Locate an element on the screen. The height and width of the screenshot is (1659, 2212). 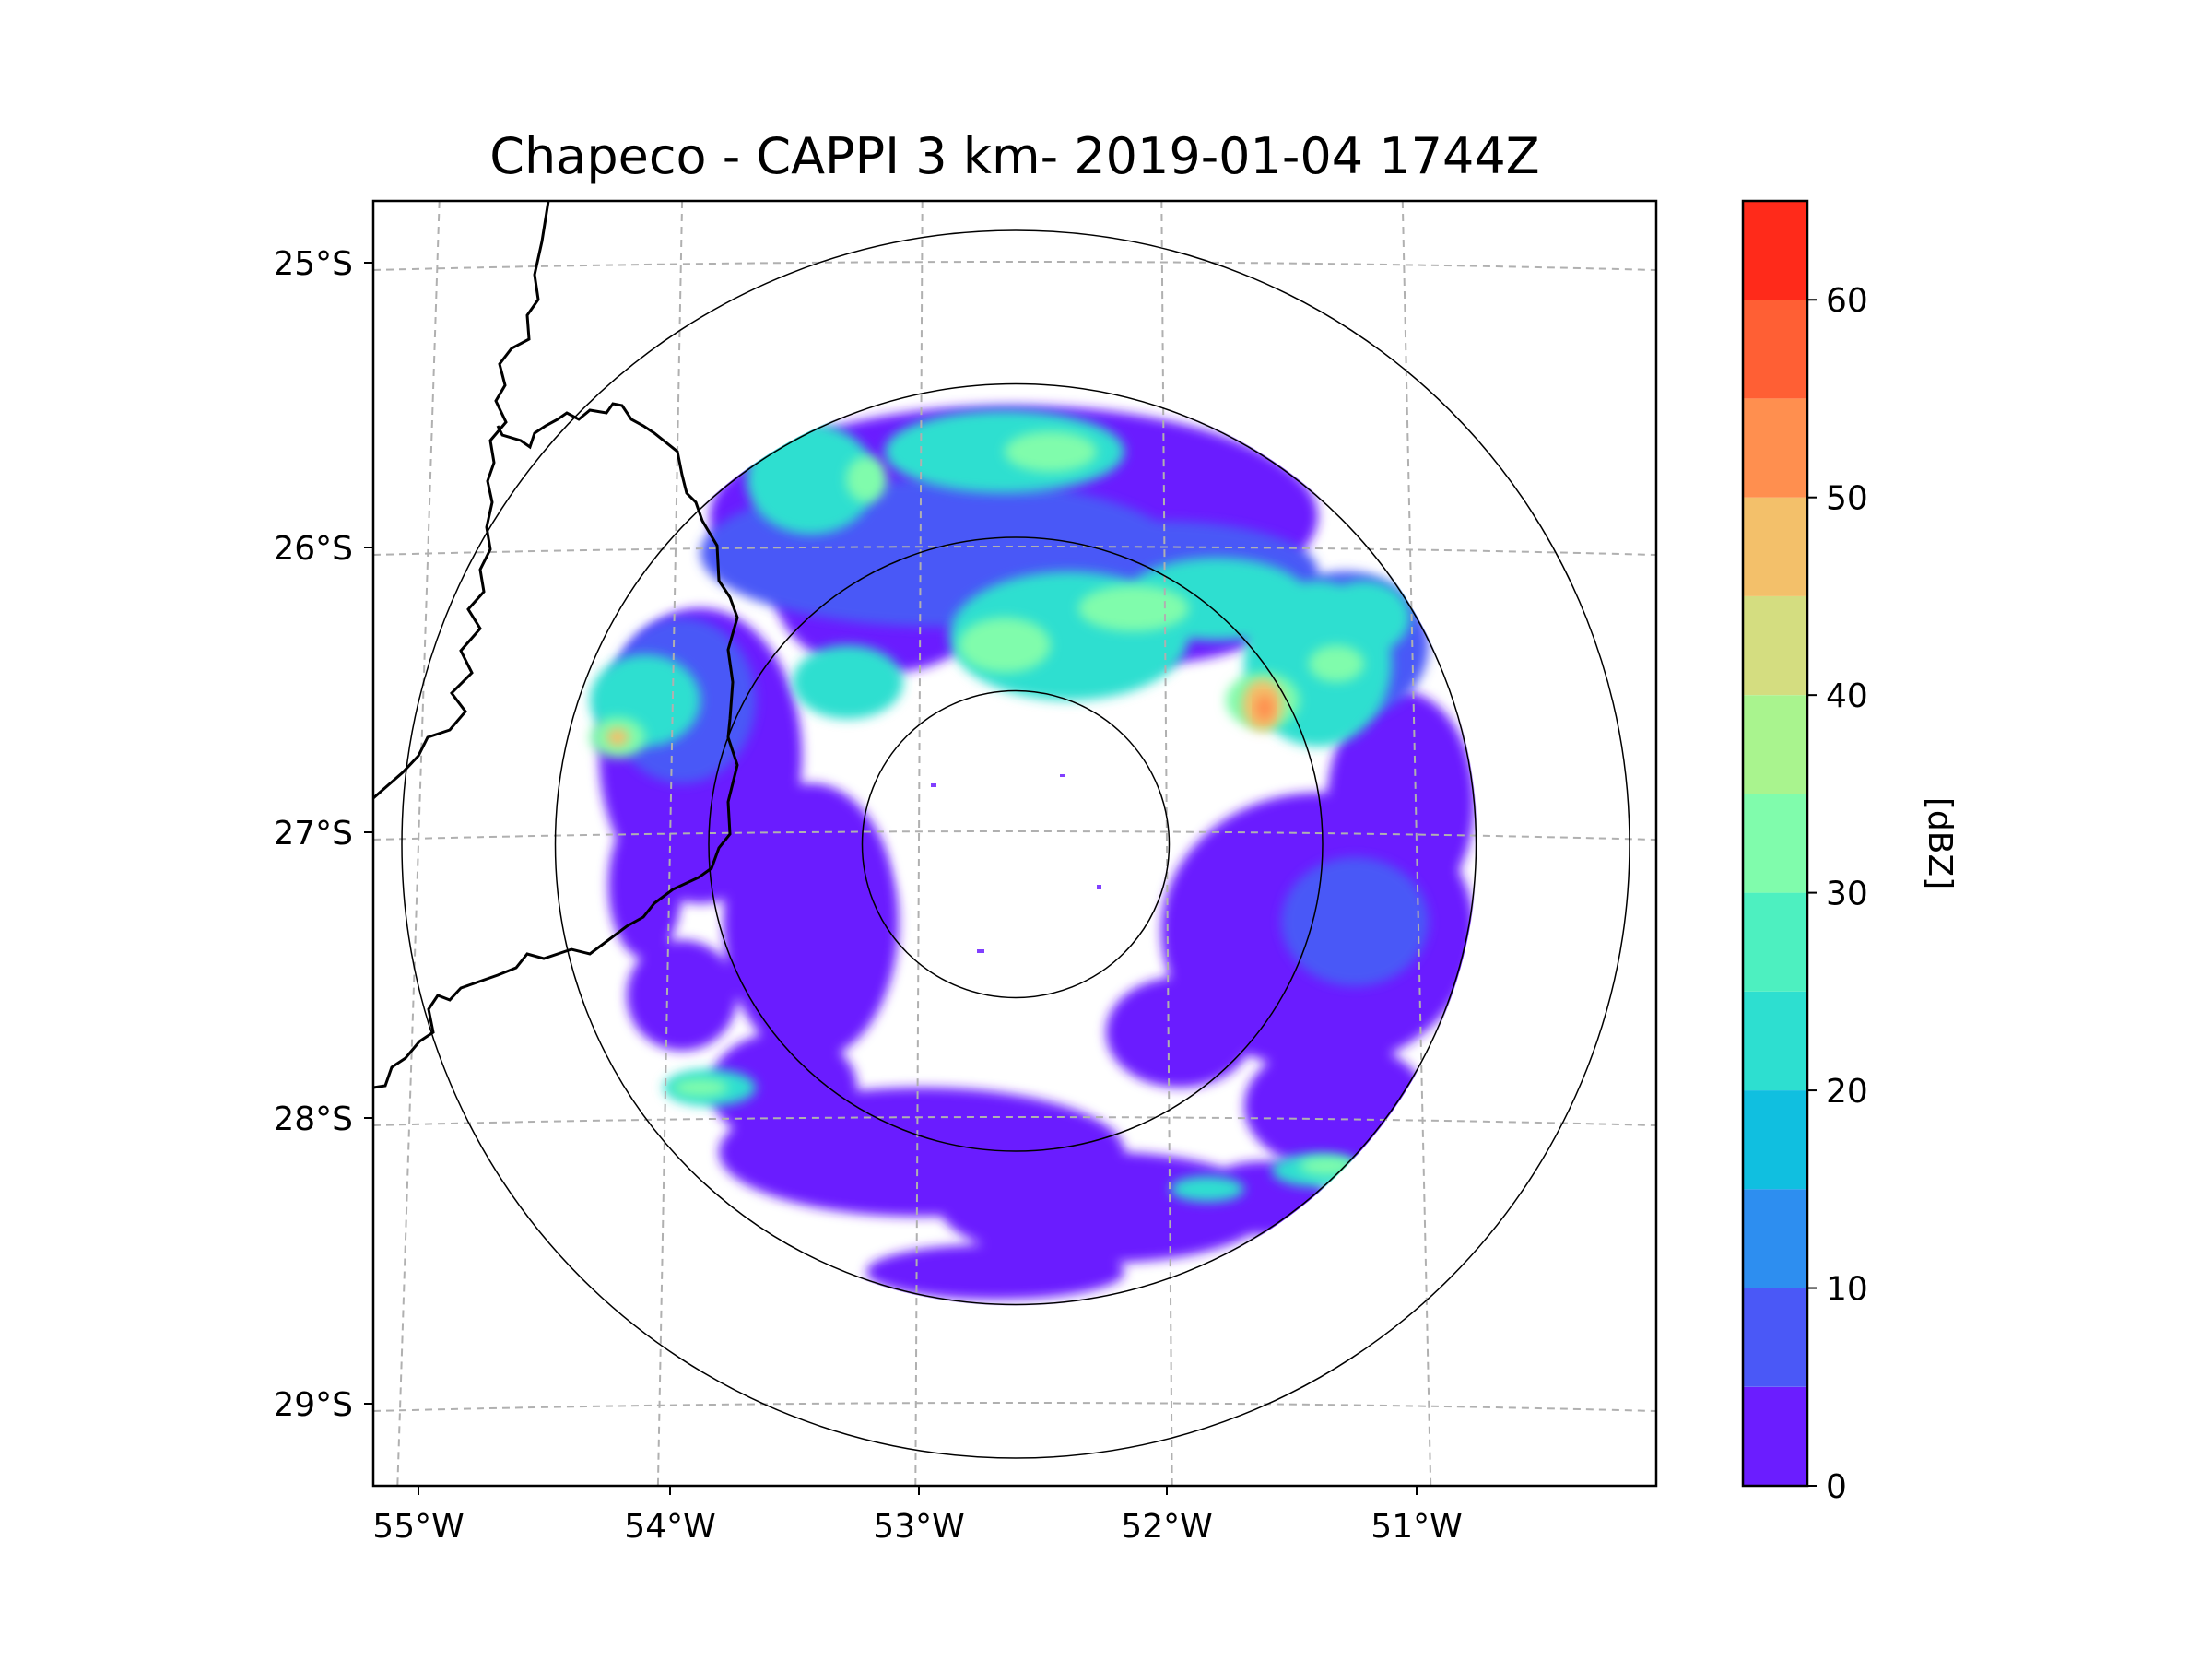
colorbar-tick-label: 20 is located at coordinates (1847, 1092).